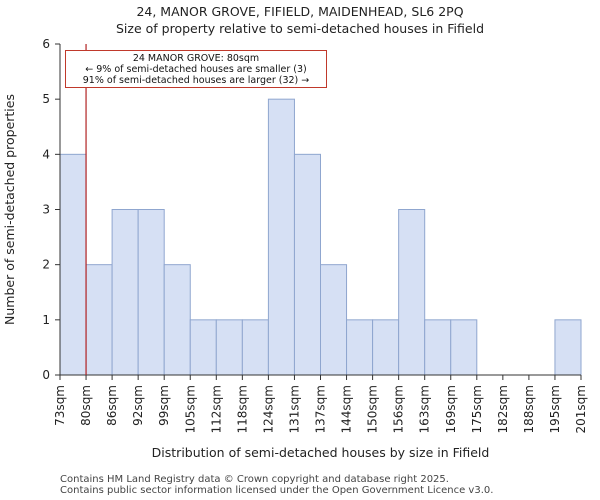 This screenshot has height=500, width=600. I want to click on annotation-line1: 24 MANOR GROVE: 80sqm, so click(196, 58).